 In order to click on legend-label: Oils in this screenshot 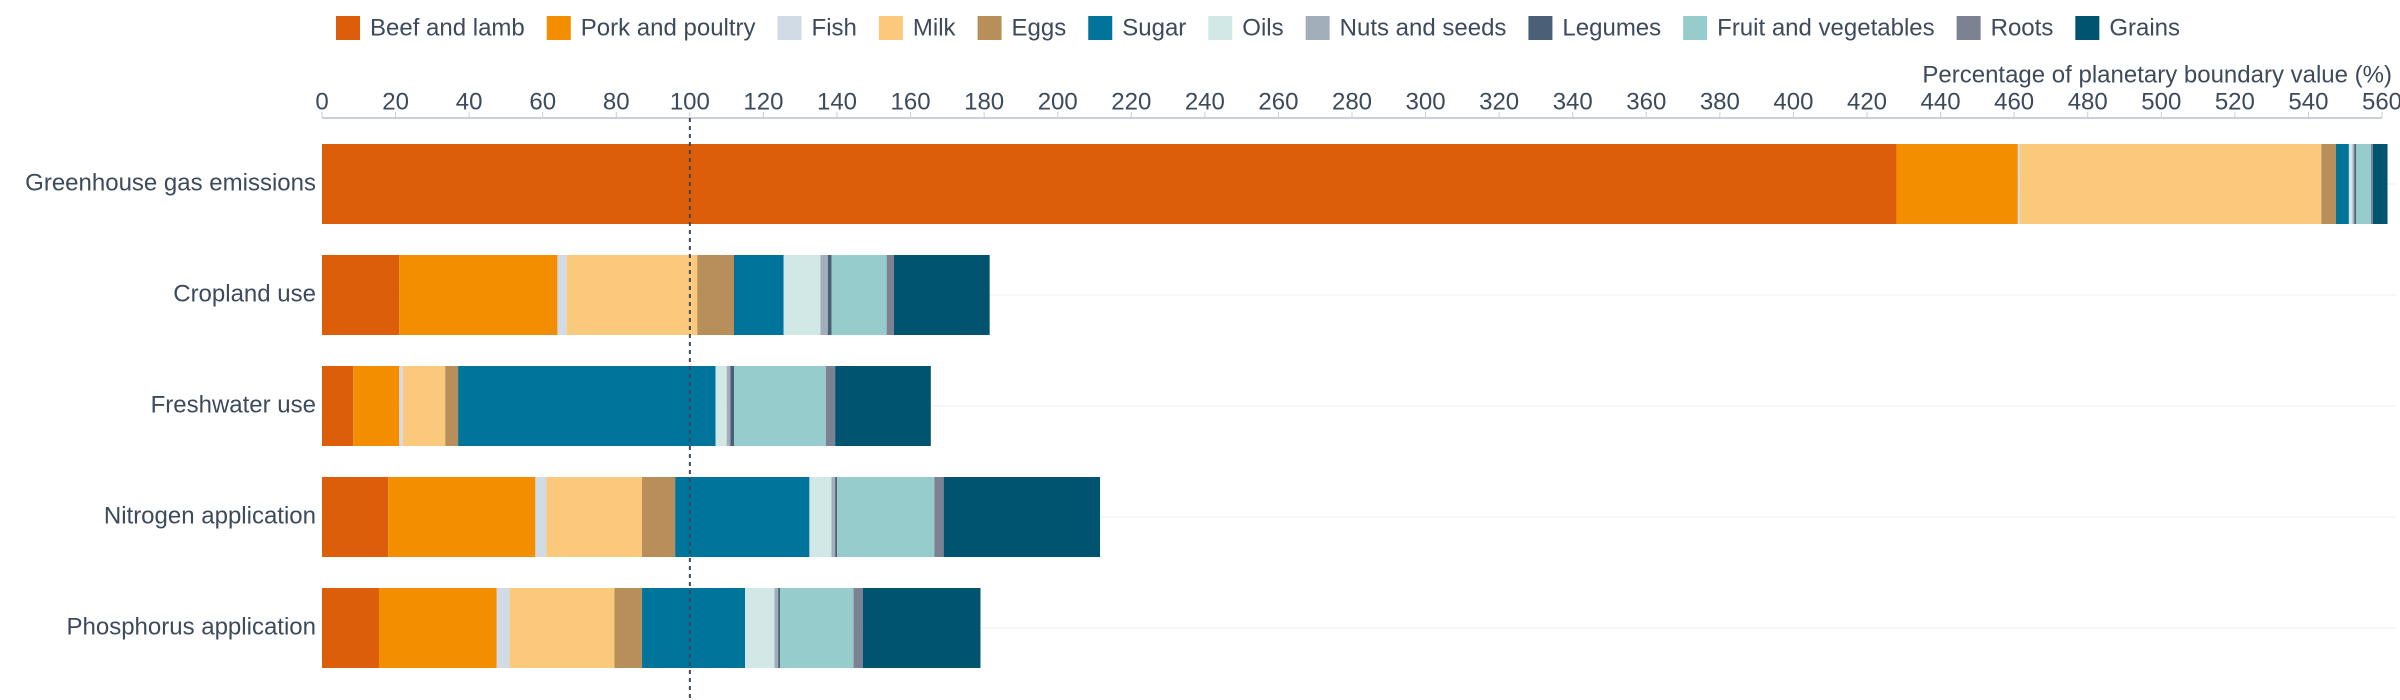, I will do `click(1262, 27)`.